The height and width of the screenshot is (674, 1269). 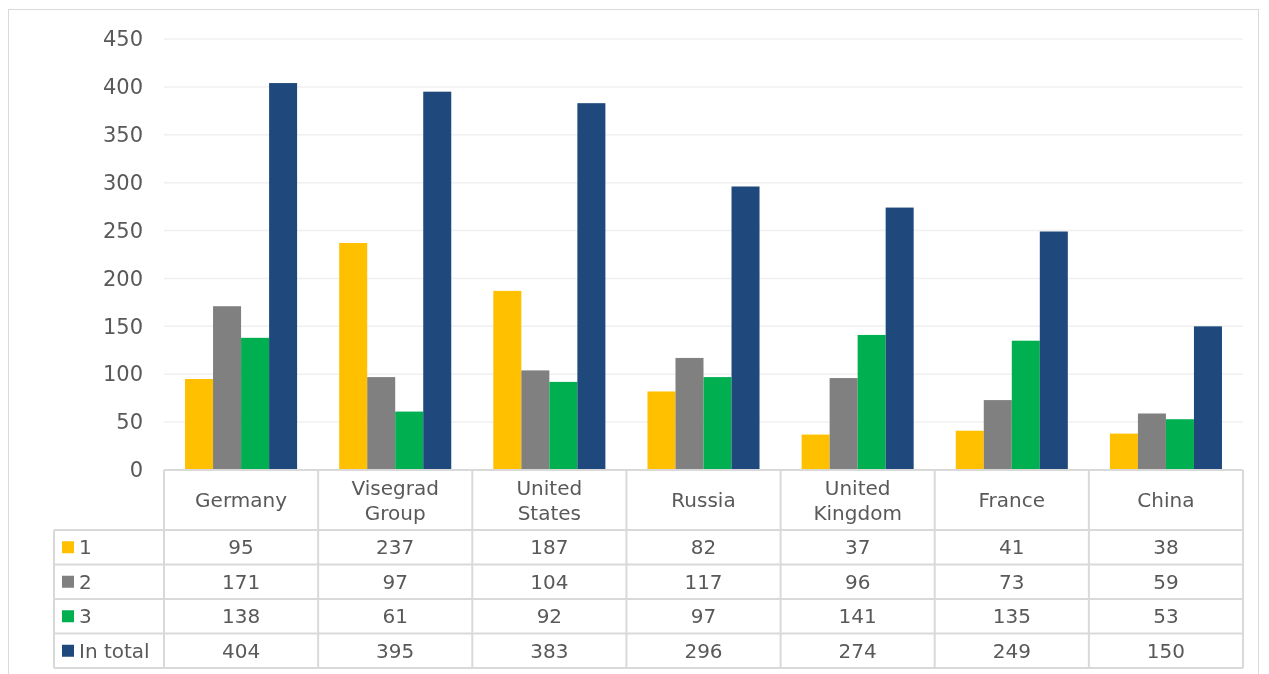 I want to click on data-label: 41, so click(x=1012, y=547).